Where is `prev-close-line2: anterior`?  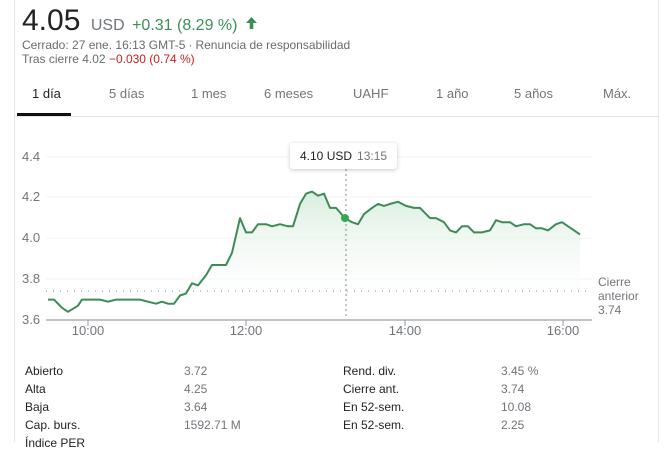
prev-close-line2: anterior is located at coordinates (618, 296).